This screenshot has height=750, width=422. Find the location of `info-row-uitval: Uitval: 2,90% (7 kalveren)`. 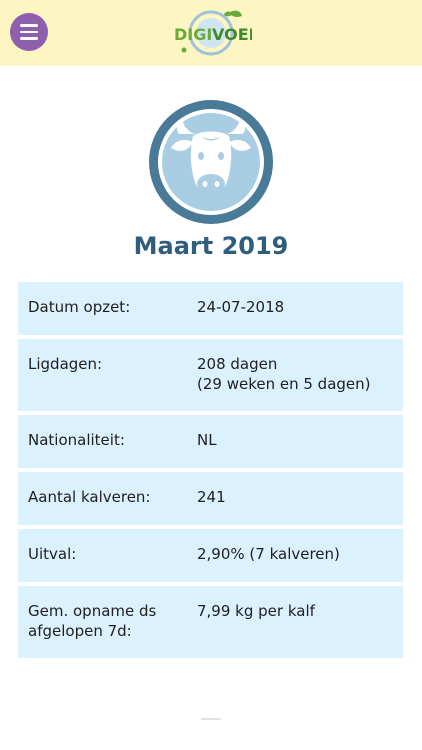

info-row-uitval: Uitval: 2,90% (7 kalveren) is located at coordinates (210, 555).